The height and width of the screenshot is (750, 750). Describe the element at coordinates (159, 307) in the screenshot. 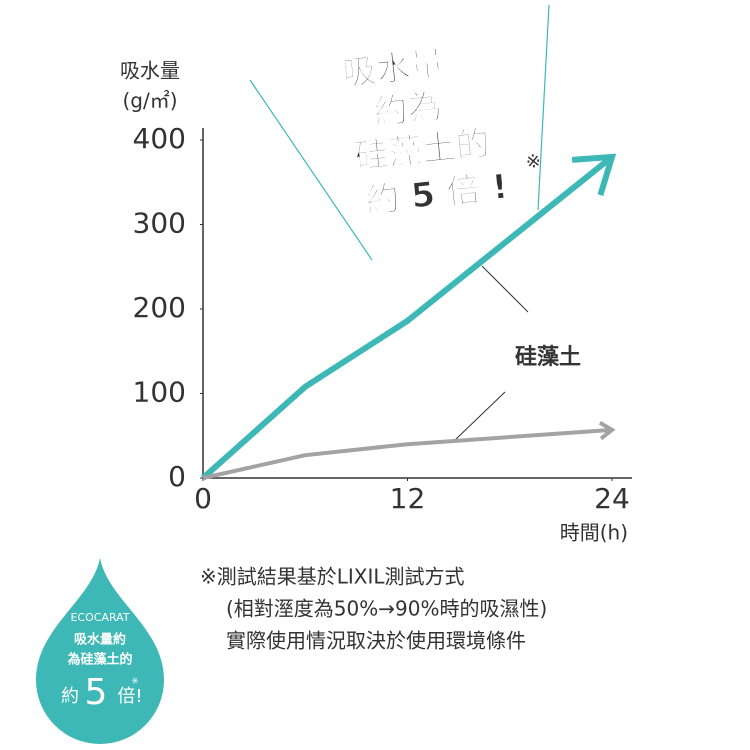

I see `y-tick-label: 200` at that location.